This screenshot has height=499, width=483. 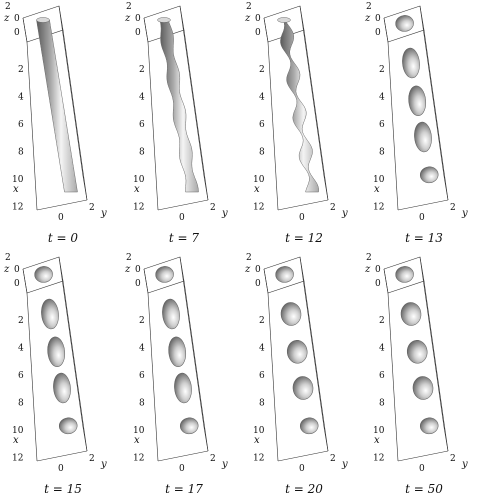 I want to click on caption-text: t = 15, so click(x=63, y=489).